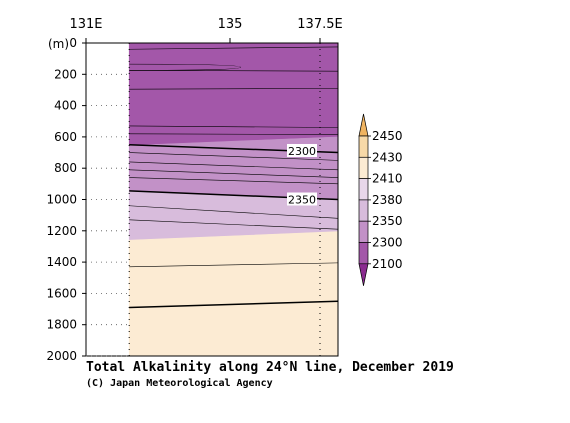 Image resolution: width=570 pixels, height=423 pixels. I want to click on y-tick-label-4: 800, so click(65, 168).